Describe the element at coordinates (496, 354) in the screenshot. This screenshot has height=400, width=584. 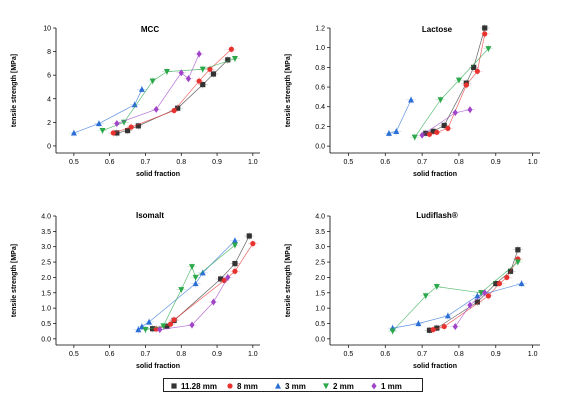
I see `x-tick-label: 0.9` at that location.